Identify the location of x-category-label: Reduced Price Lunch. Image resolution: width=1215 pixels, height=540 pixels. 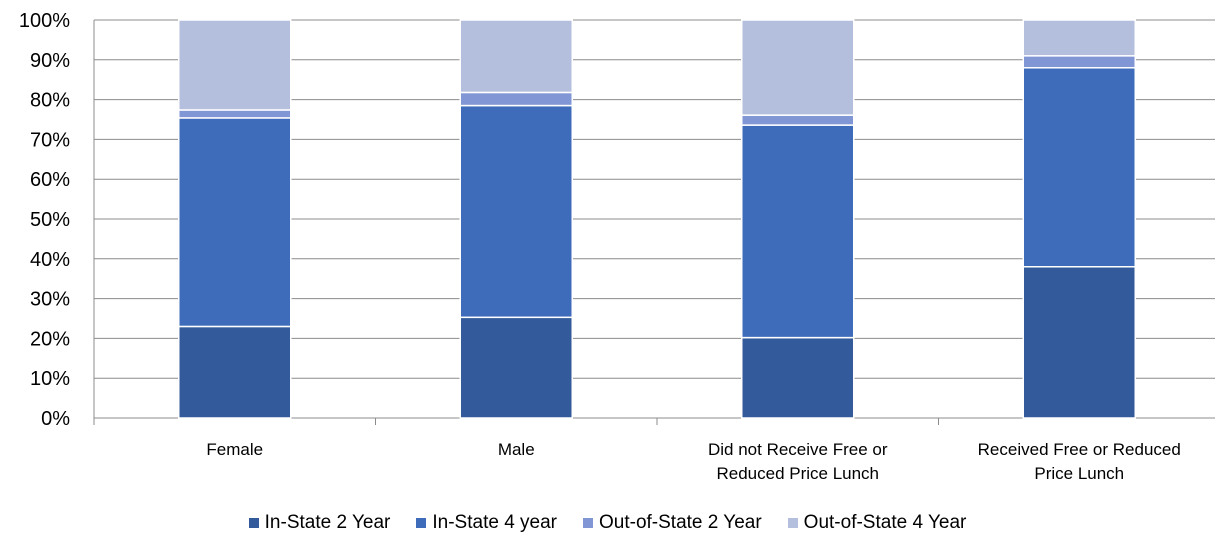
(797, 473).